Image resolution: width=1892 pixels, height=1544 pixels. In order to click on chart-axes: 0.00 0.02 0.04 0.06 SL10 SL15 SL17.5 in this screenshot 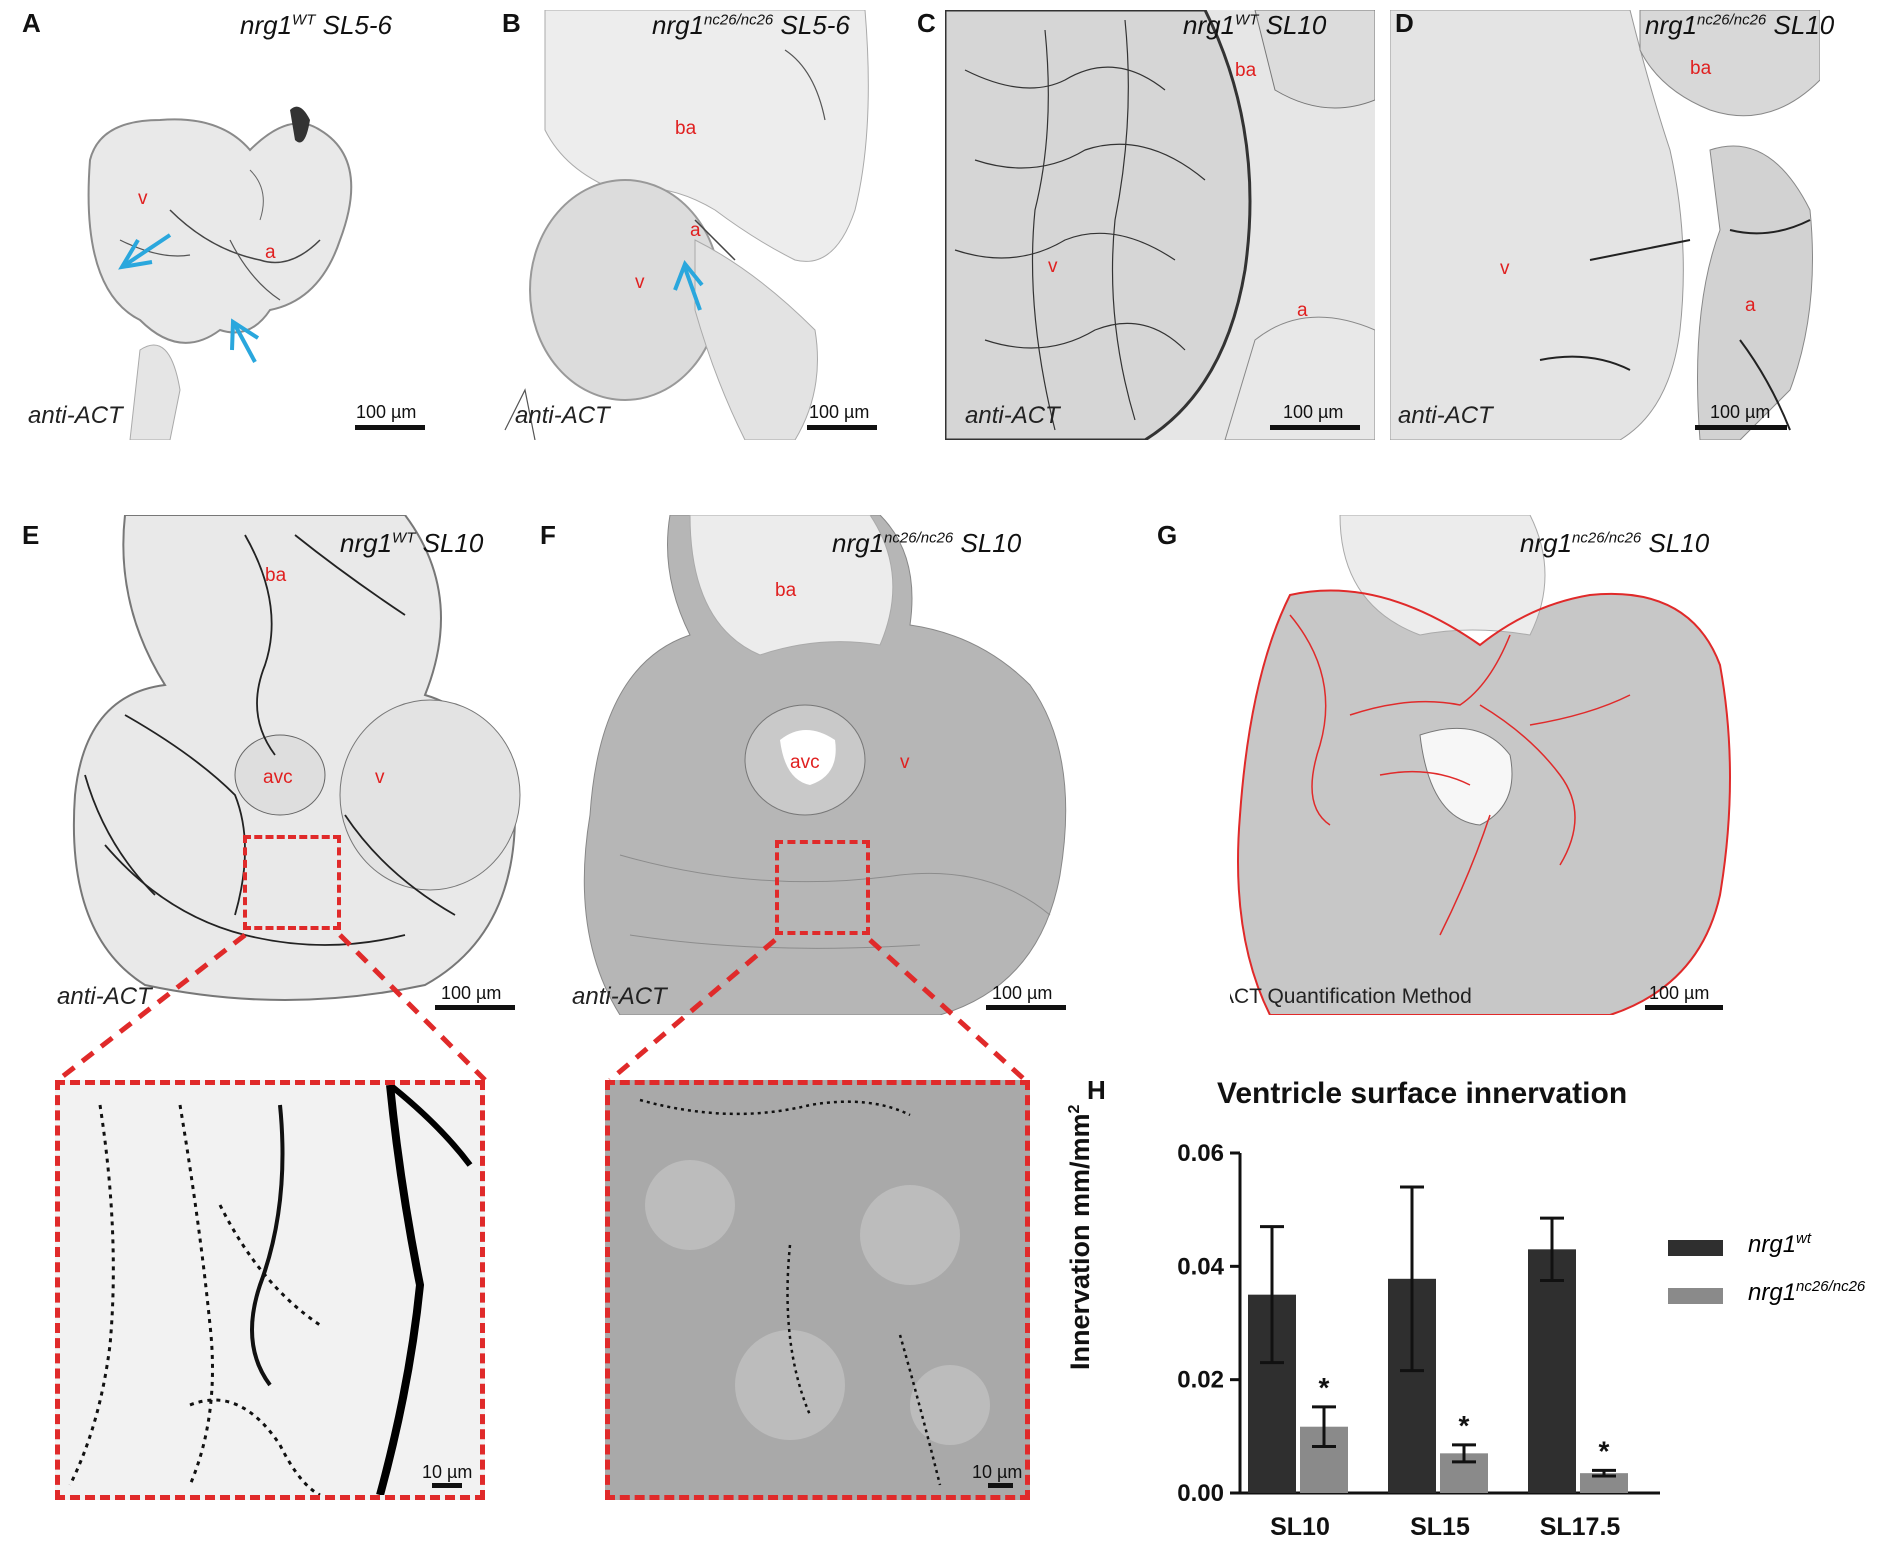, I will do `click(1418, 1340)`.